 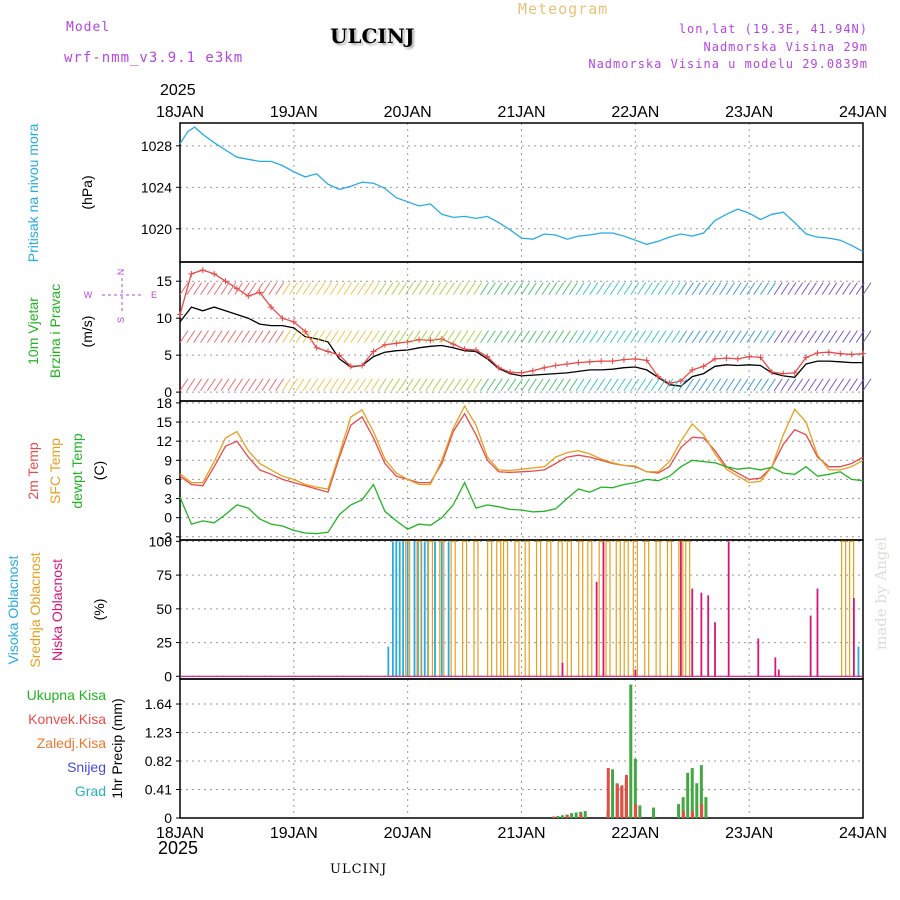 What do you see at coordinates (122, 296) in the screenshot?
I see `compass-rose` at bounding box center [122, 296].